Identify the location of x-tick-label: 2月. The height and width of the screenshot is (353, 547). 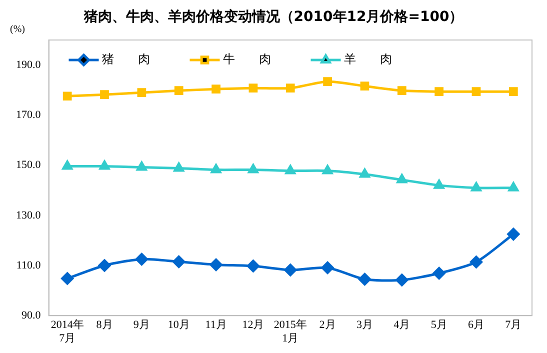
(327, 325).